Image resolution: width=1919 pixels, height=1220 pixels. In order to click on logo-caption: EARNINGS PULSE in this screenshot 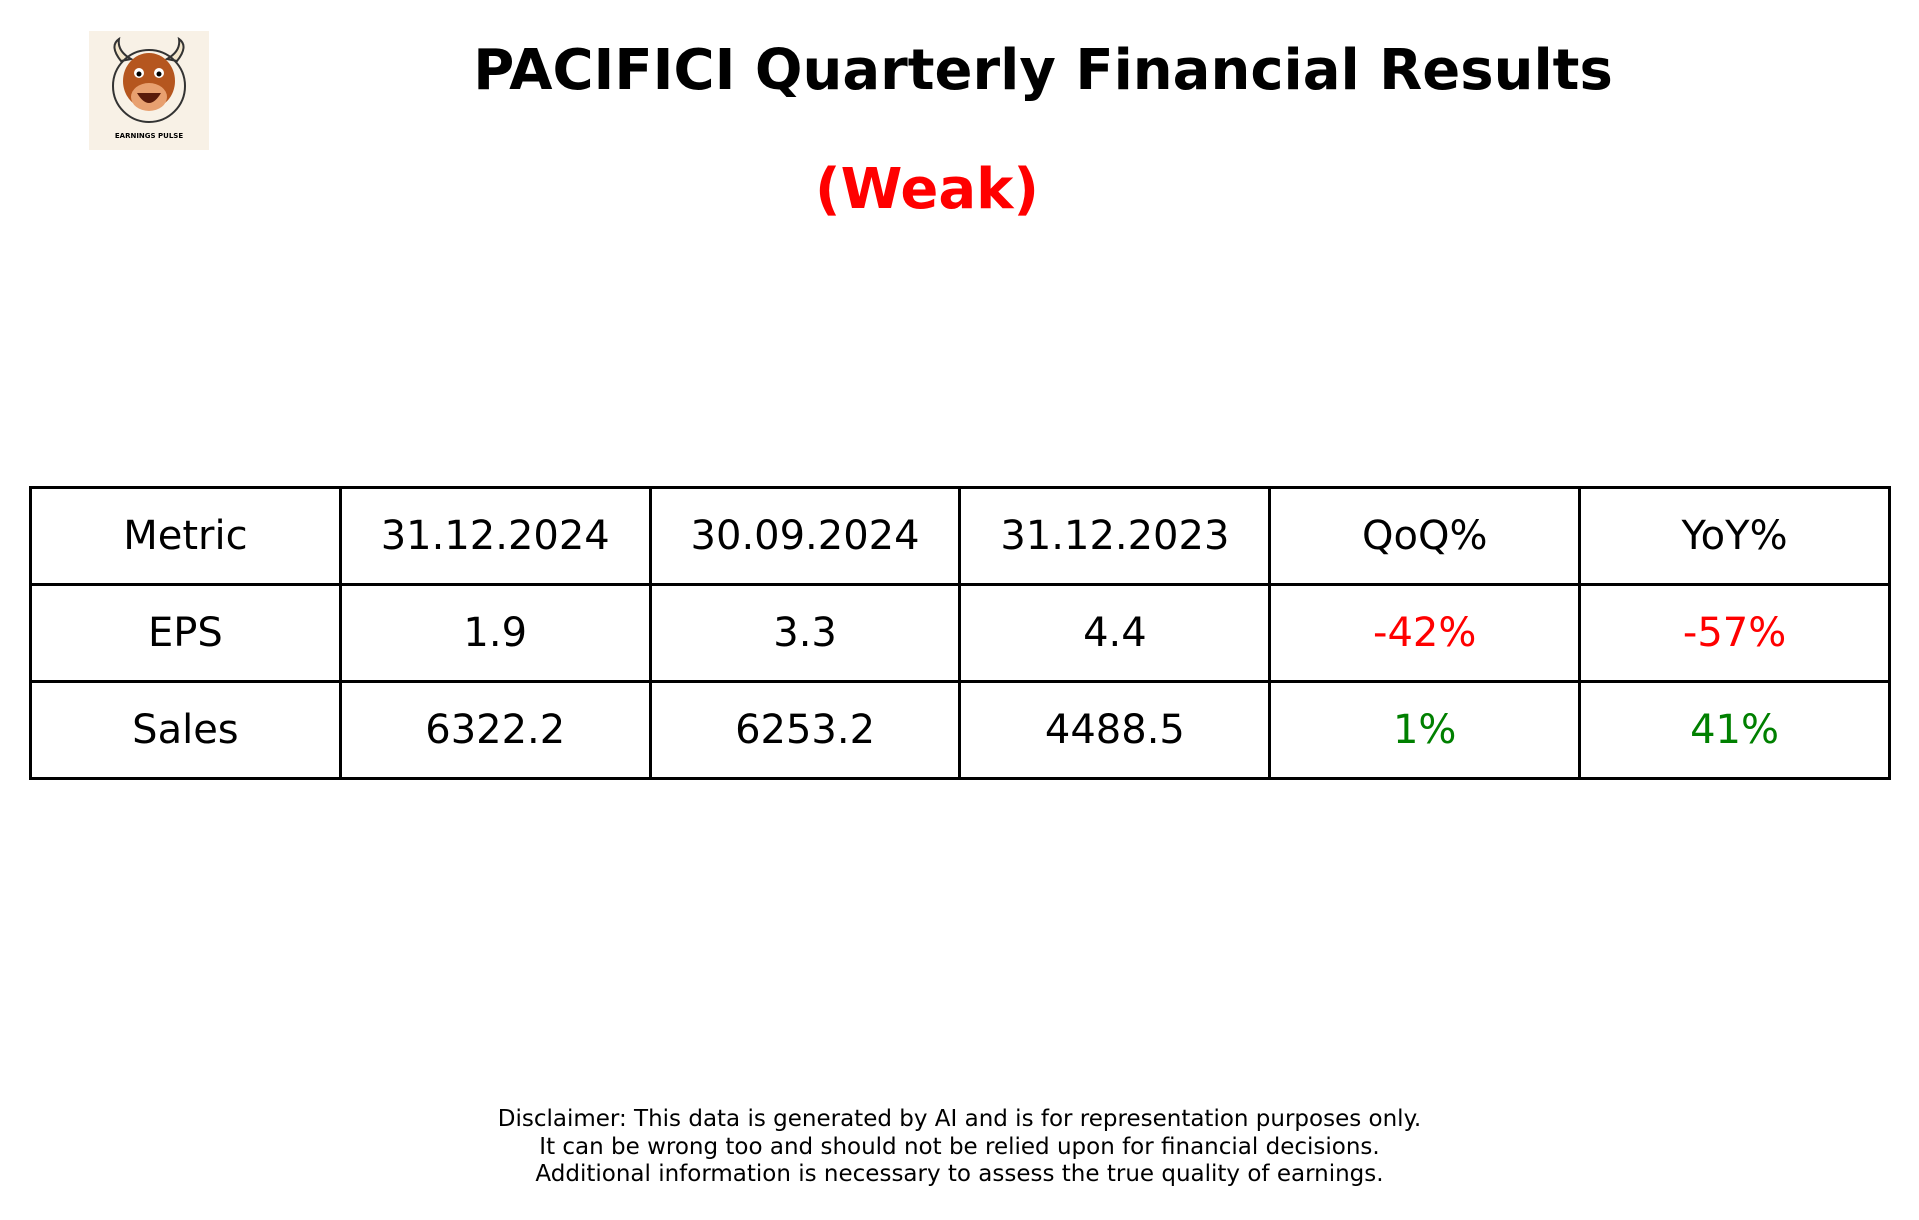, I will do `click(149, 136)`.